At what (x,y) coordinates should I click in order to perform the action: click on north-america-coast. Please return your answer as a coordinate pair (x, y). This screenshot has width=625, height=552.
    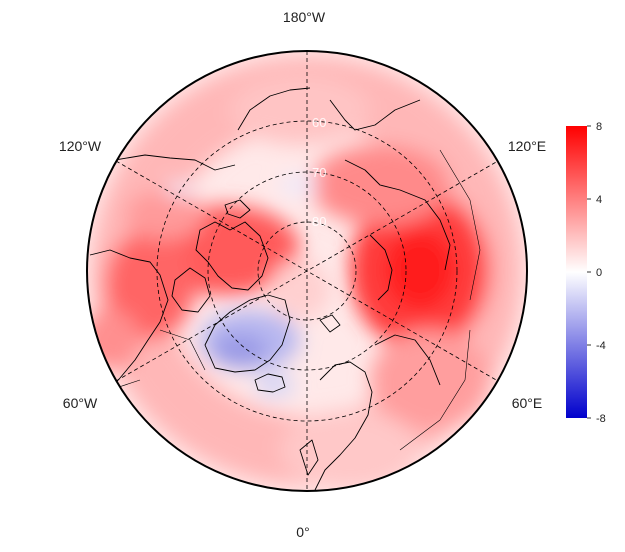
    Looking at the image, I should click on (129, 330).